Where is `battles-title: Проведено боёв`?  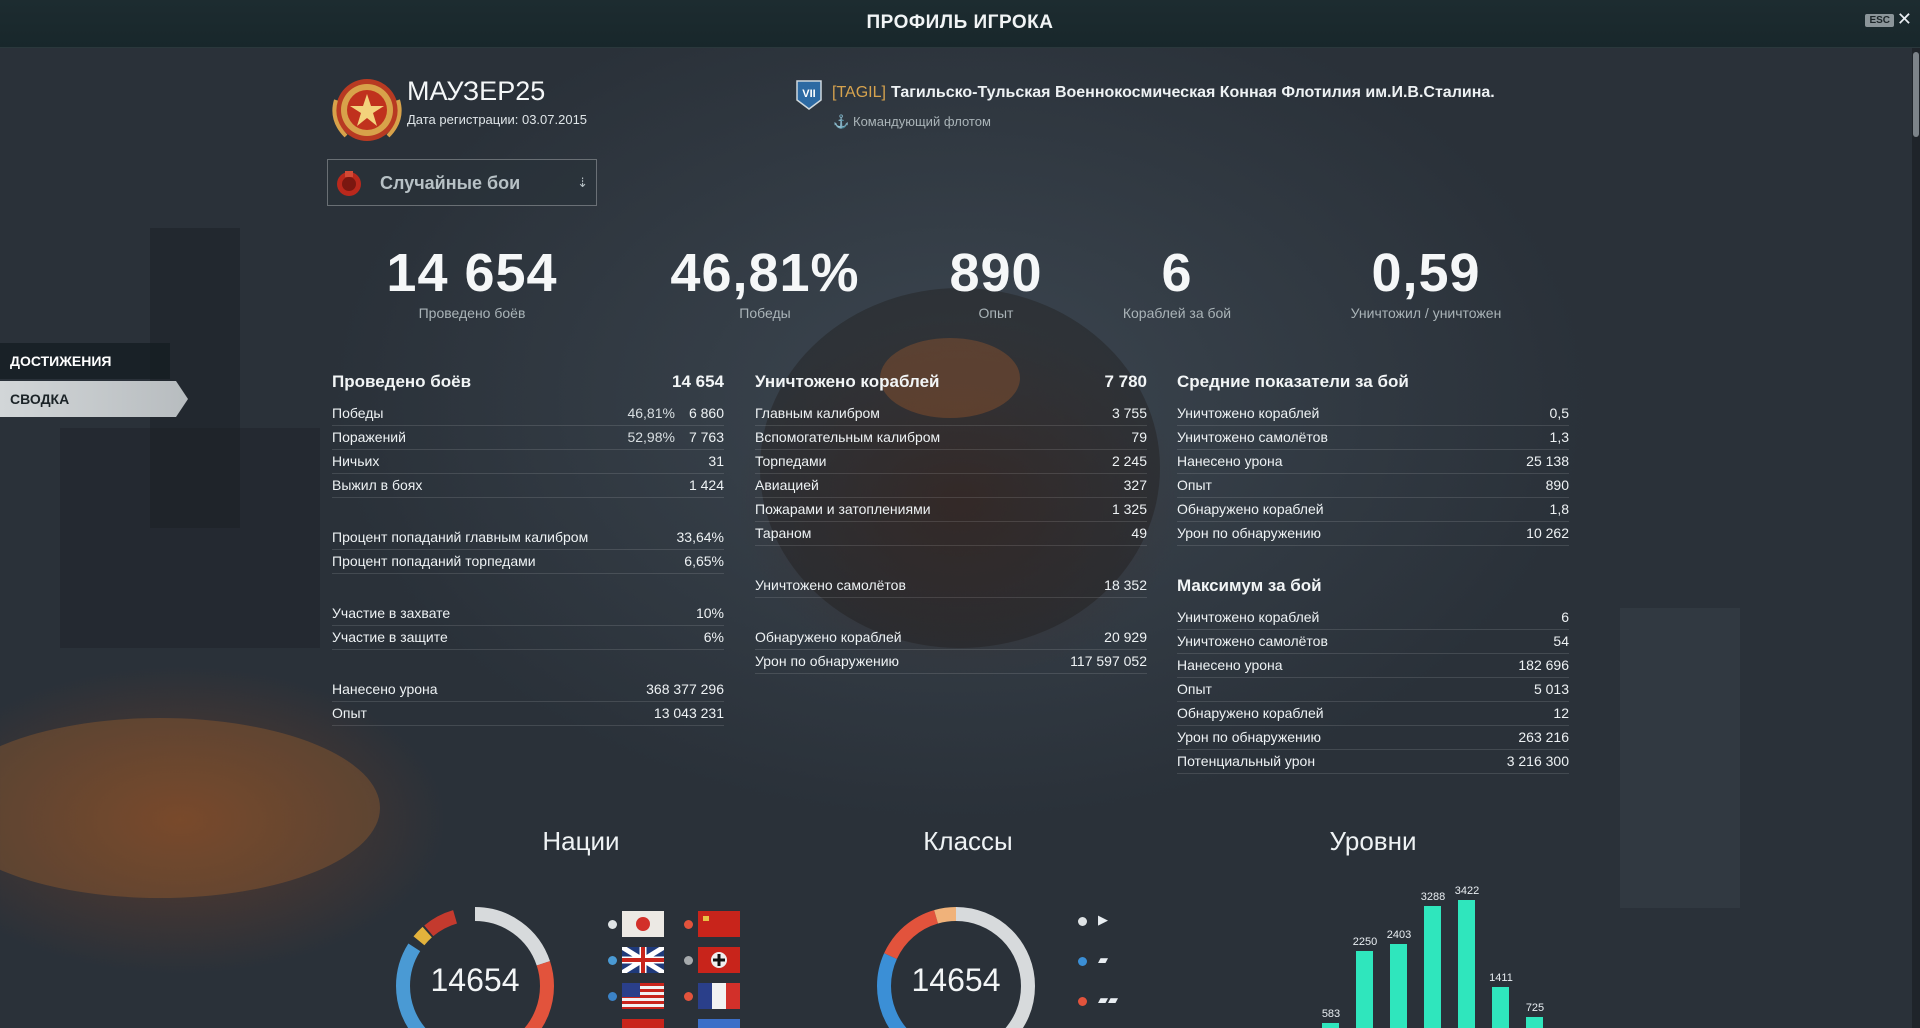 battles-title: Проведено боёв is located at coordinates (402, 381).